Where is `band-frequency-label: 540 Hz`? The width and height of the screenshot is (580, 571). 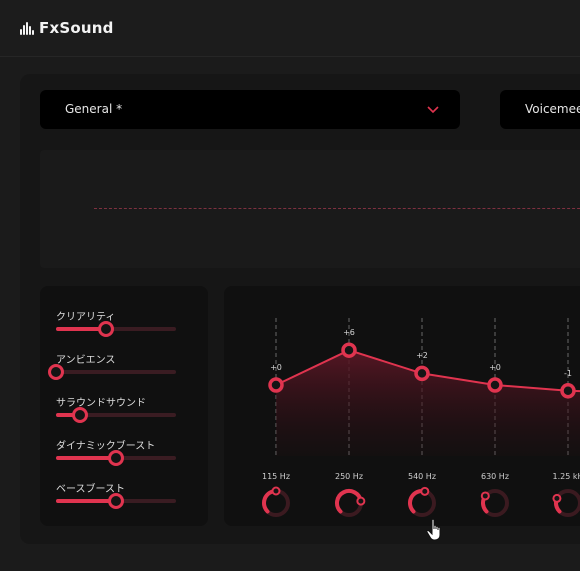 band-frequency-label: 540 Hz is located at coordinates (422, 476).